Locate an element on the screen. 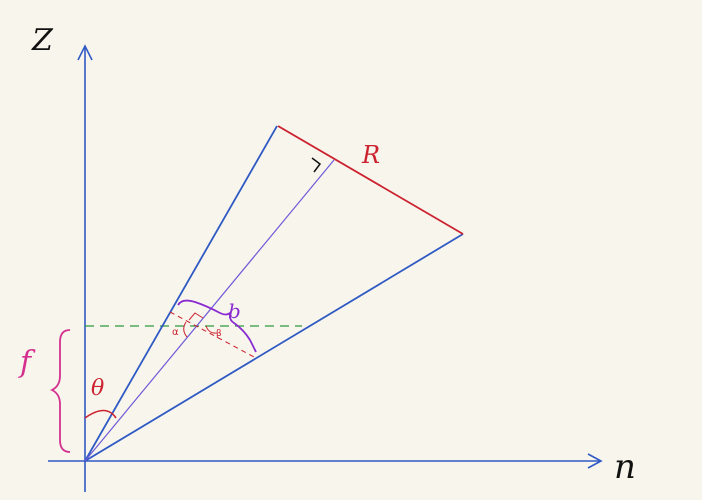  beta-label: β is located at coordinates (219, 334).